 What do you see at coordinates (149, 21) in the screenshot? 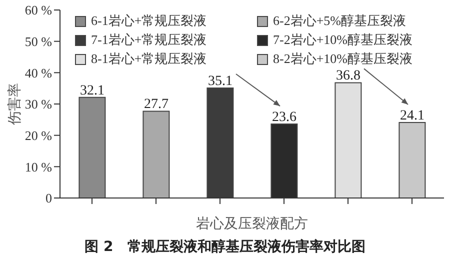
I see `legend-label: 6-1岩心+常规压裂液` at bounding box center [149, 21].